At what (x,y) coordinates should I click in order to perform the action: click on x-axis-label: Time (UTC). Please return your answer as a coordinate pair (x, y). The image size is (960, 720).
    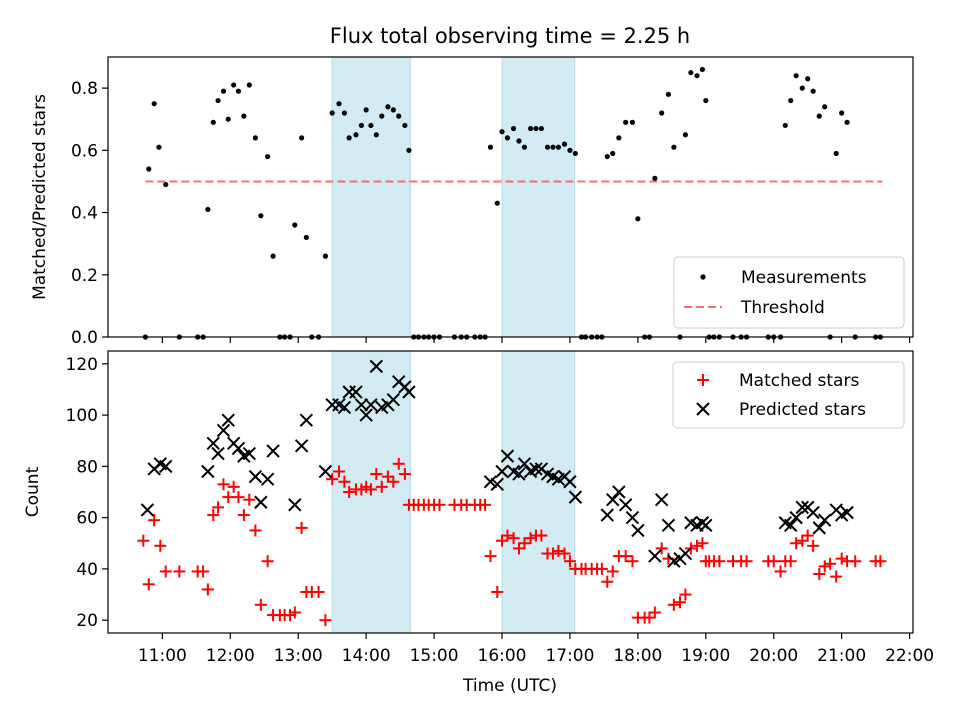
    Looking at the image, I should click on (509, 686).